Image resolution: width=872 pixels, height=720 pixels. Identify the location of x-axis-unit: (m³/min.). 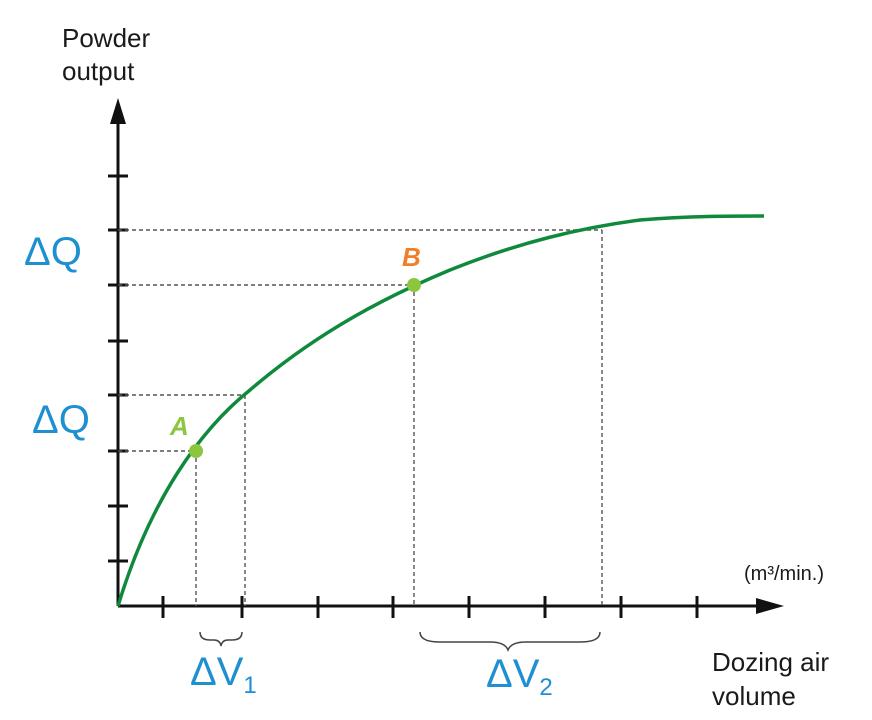
(784, 574).